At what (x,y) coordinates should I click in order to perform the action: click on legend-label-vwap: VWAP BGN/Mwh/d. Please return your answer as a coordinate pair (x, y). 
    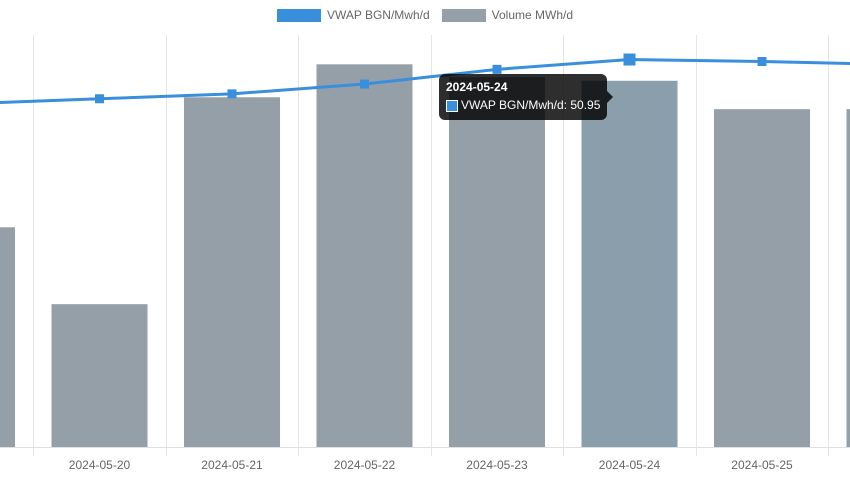
    Looking at the image, I should click on (378, 15).